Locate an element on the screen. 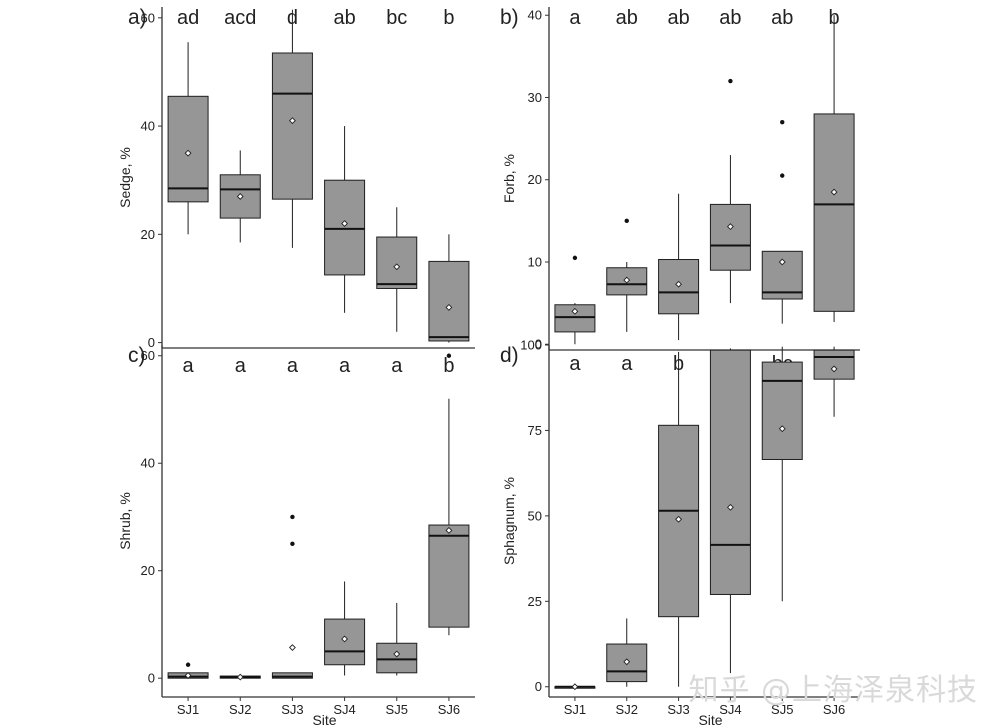  y-tick-label: 10 is located at coordinates (535, 261).